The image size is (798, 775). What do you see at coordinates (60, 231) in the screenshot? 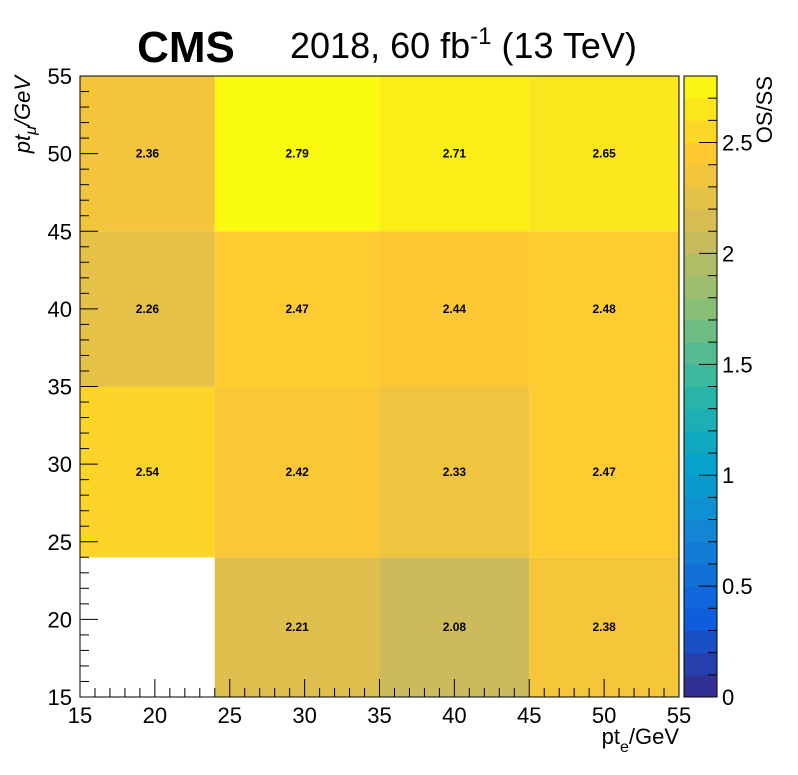
I see `y-tick-label: 45` at bounding box center [60, 231].